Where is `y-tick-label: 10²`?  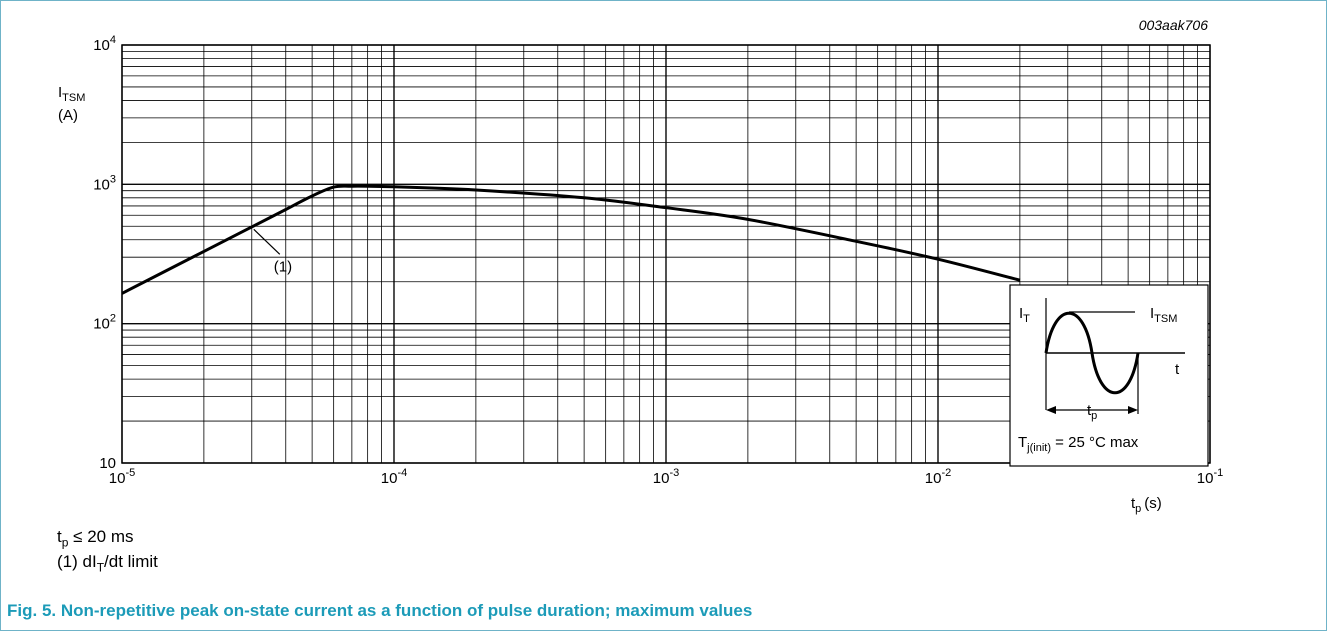 y-tick-label: 10² is located at coordinates (104, 323).